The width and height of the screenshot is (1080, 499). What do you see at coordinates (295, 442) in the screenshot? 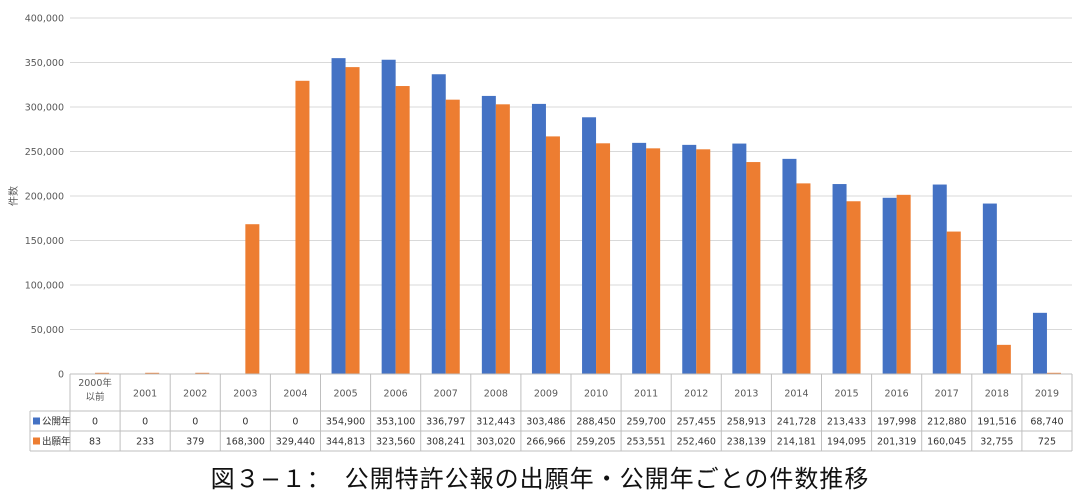
I see `data-table-value: 329,440` at bounding box center [295, 442].